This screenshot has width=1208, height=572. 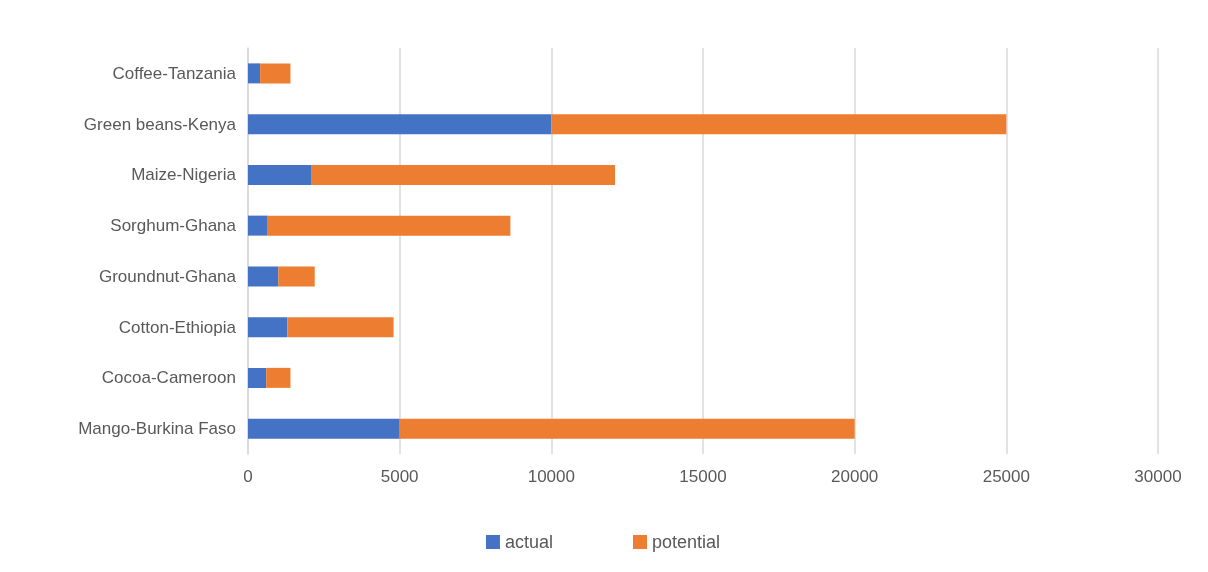 I want to click on x-tick-label: 15000, so click(x=703, y=476).